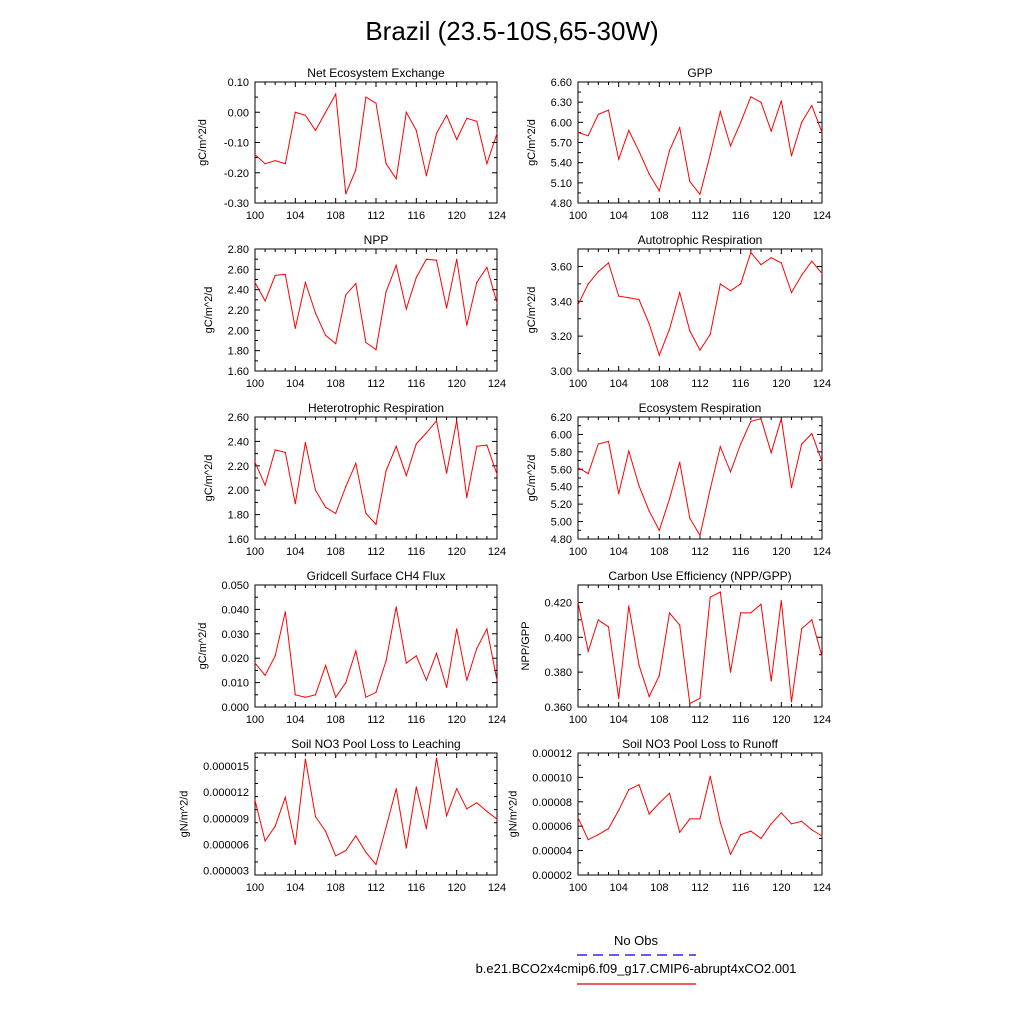  Describe the element at coordinates (238, 491) in the screenshot. I see `y-tick-label: 2.00` at that location.